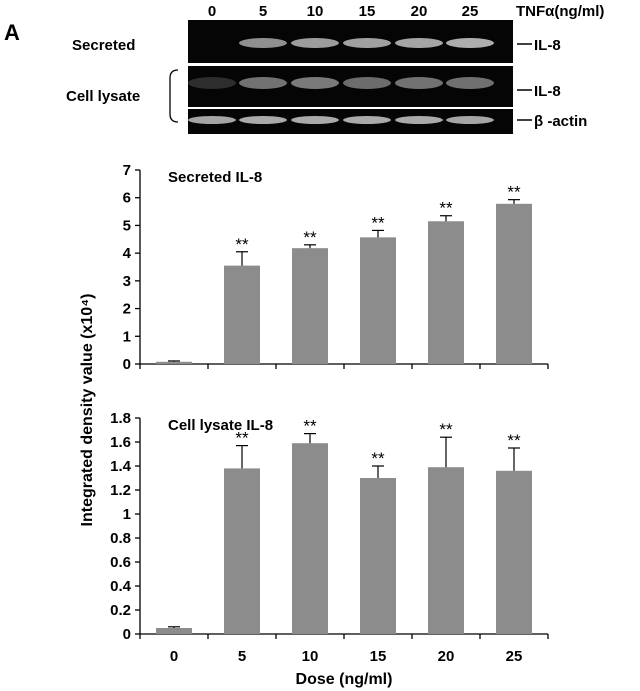 The height and width of the screenshot is (691, 640). I want to click on blot-dose-label: 20, so click(419, 11).